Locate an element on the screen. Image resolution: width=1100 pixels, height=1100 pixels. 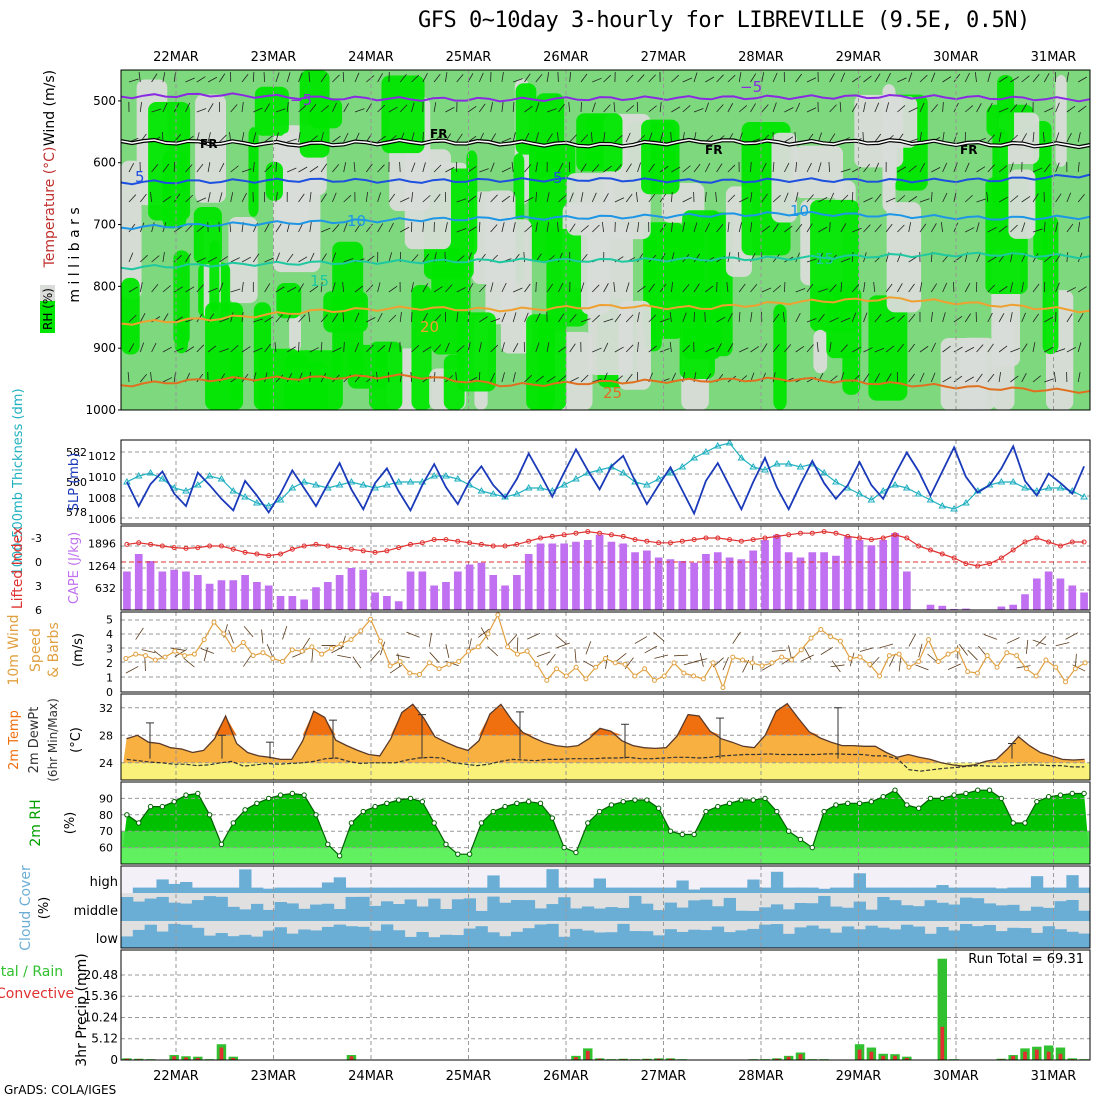
date-label-top: 27MAR is located at coordinates (664, 57).